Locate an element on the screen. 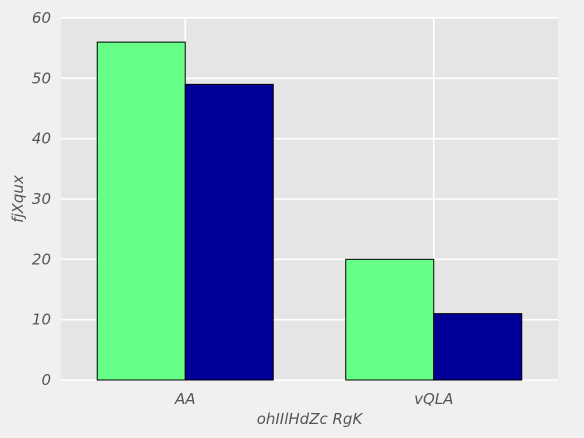 The width and height of the screenshot is (584, 438). y-tick-label: 10 is located at coordinates (41, 320).